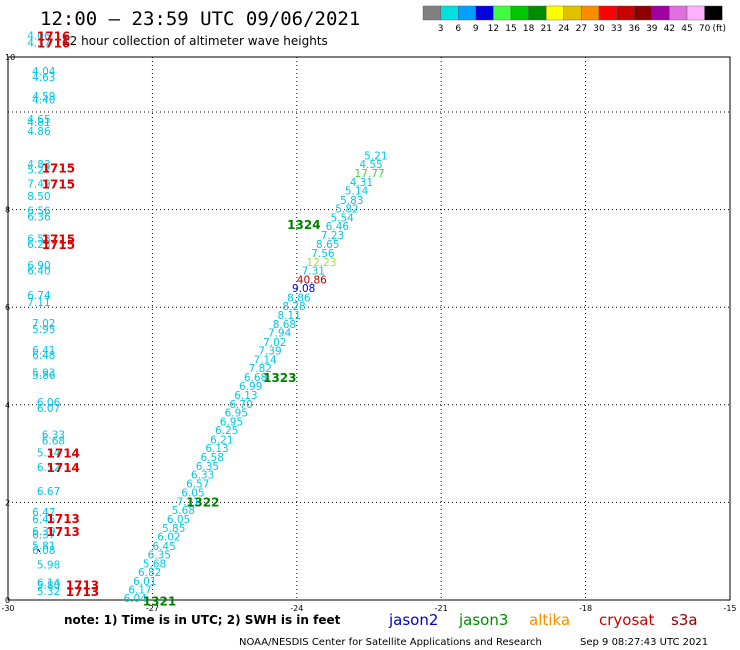  I want to click on time-label: 1324, so click(303, 225).